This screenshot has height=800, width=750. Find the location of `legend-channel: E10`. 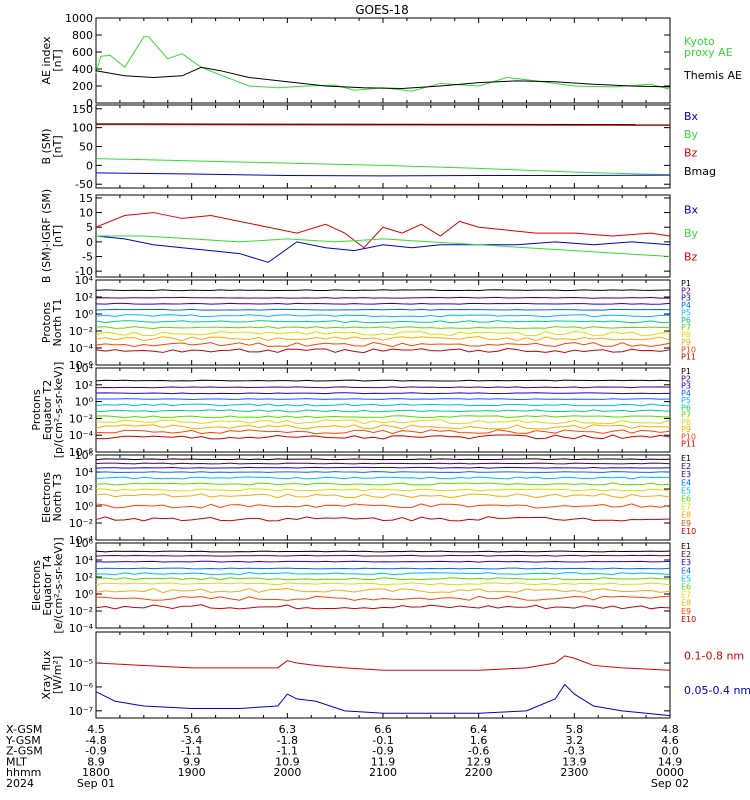

legend-channel: E10 is located at coordinates (688, 619).